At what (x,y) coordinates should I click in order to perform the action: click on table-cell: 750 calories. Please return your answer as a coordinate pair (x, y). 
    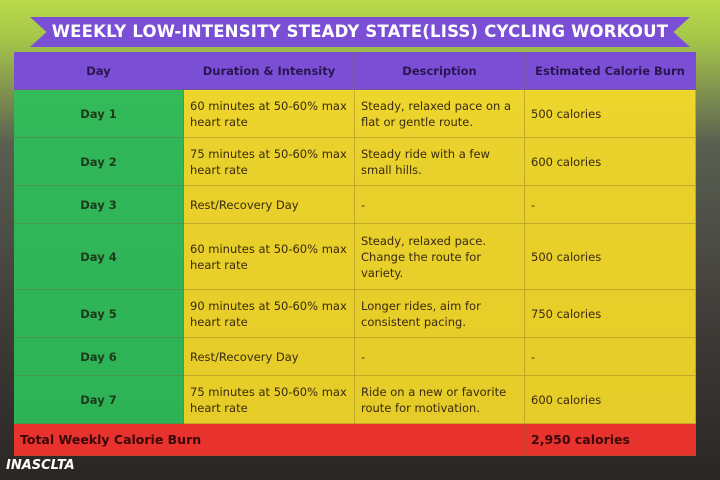
    Looking at the image, I should click on (610, 314).